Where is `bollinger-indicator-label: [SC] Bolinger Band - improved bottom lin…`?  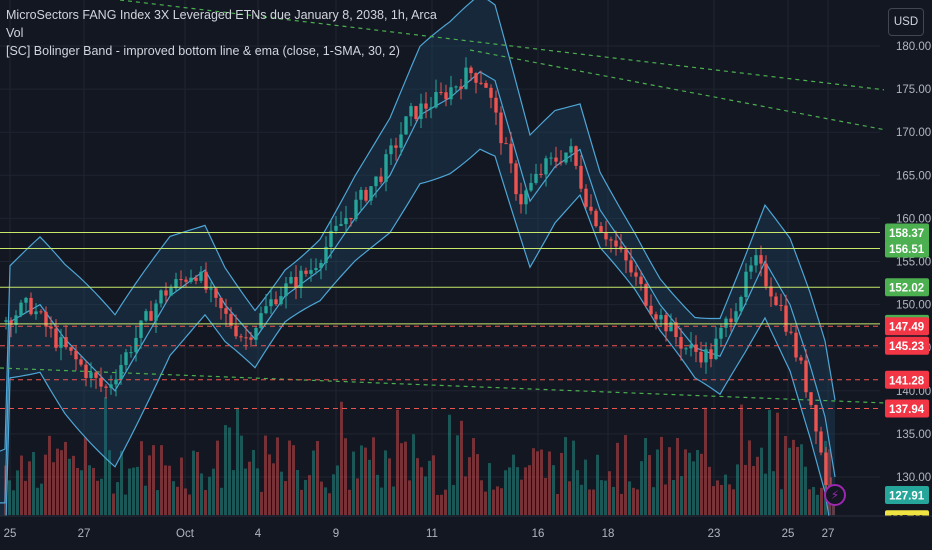 bollinger-indicator-label: [SC] Bolinger Band - improved bottom lin… is located at coordinates (203, 51).